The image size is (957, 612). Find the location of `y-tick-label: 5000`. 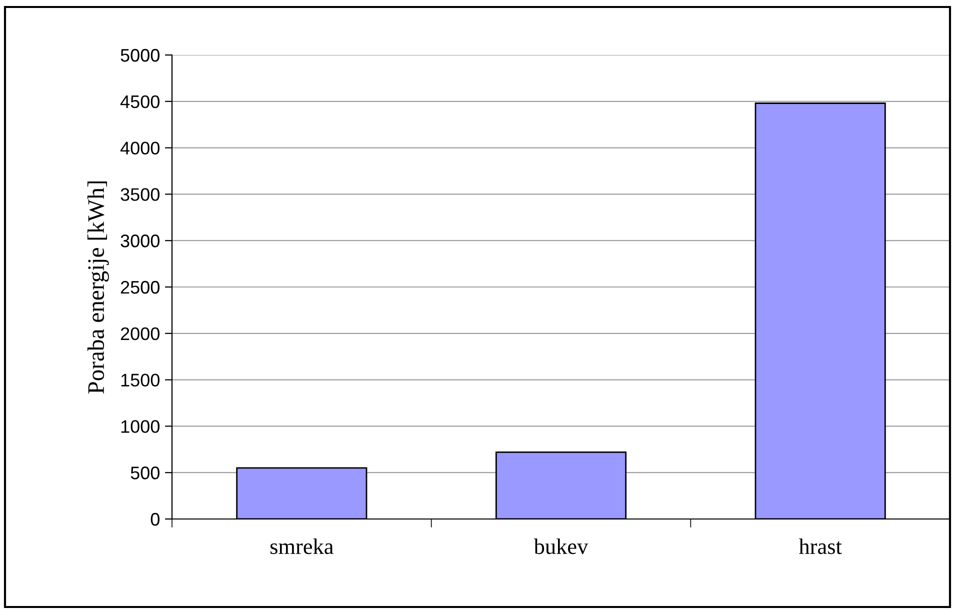

y-tick-label: 5000 is located at coordinates (140, 55).